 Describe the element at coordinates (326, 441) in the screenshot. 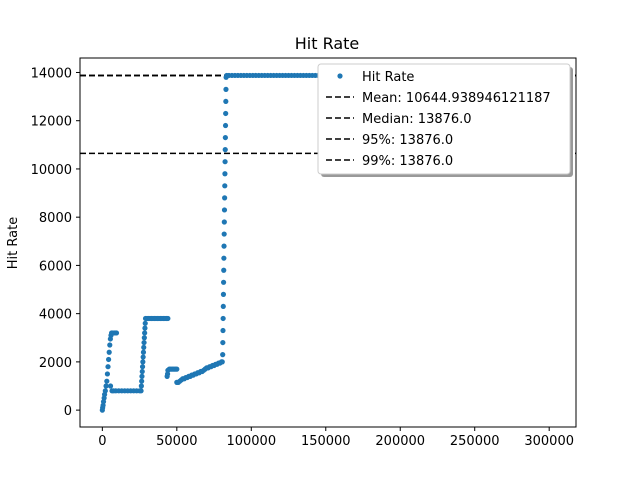

I see `x-tick-label: 150000` at that location.